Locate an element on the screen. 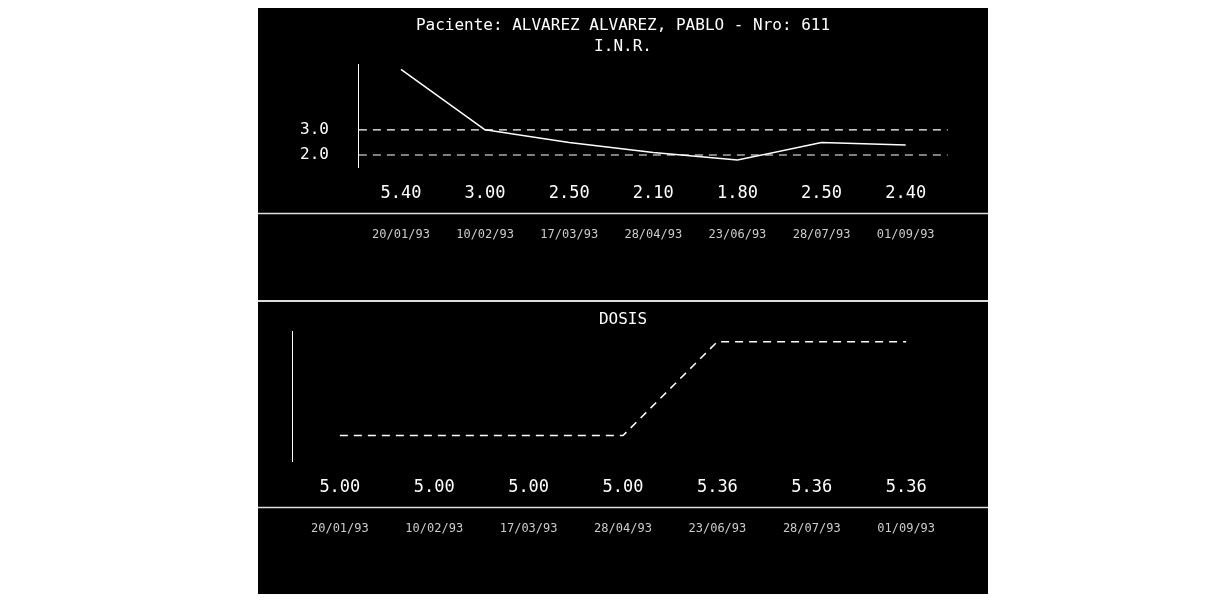 The width and height of the screenshot is (1223, 600). data-label: 2.10 is located at coordinates (653, 192).